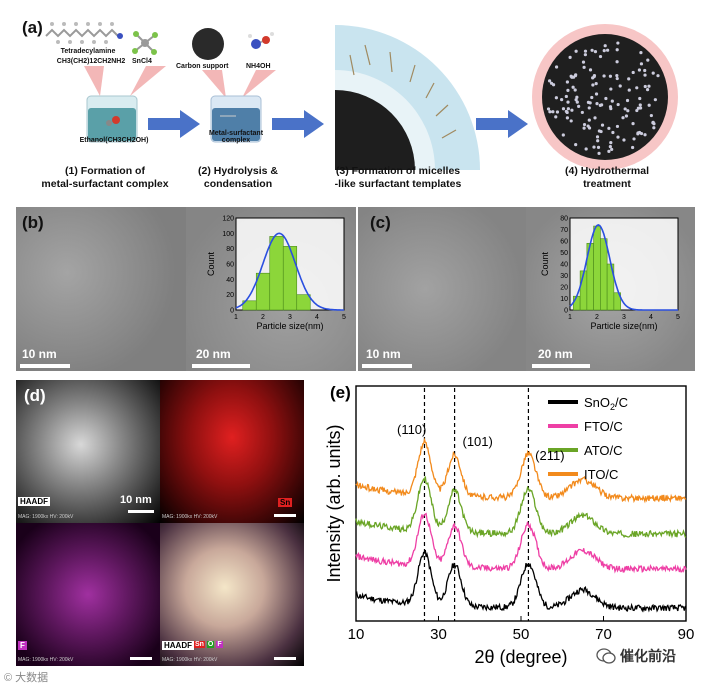 This screenshot has height=685, width=713. I want to click on x-tick-label: 90, so click(686, 634).